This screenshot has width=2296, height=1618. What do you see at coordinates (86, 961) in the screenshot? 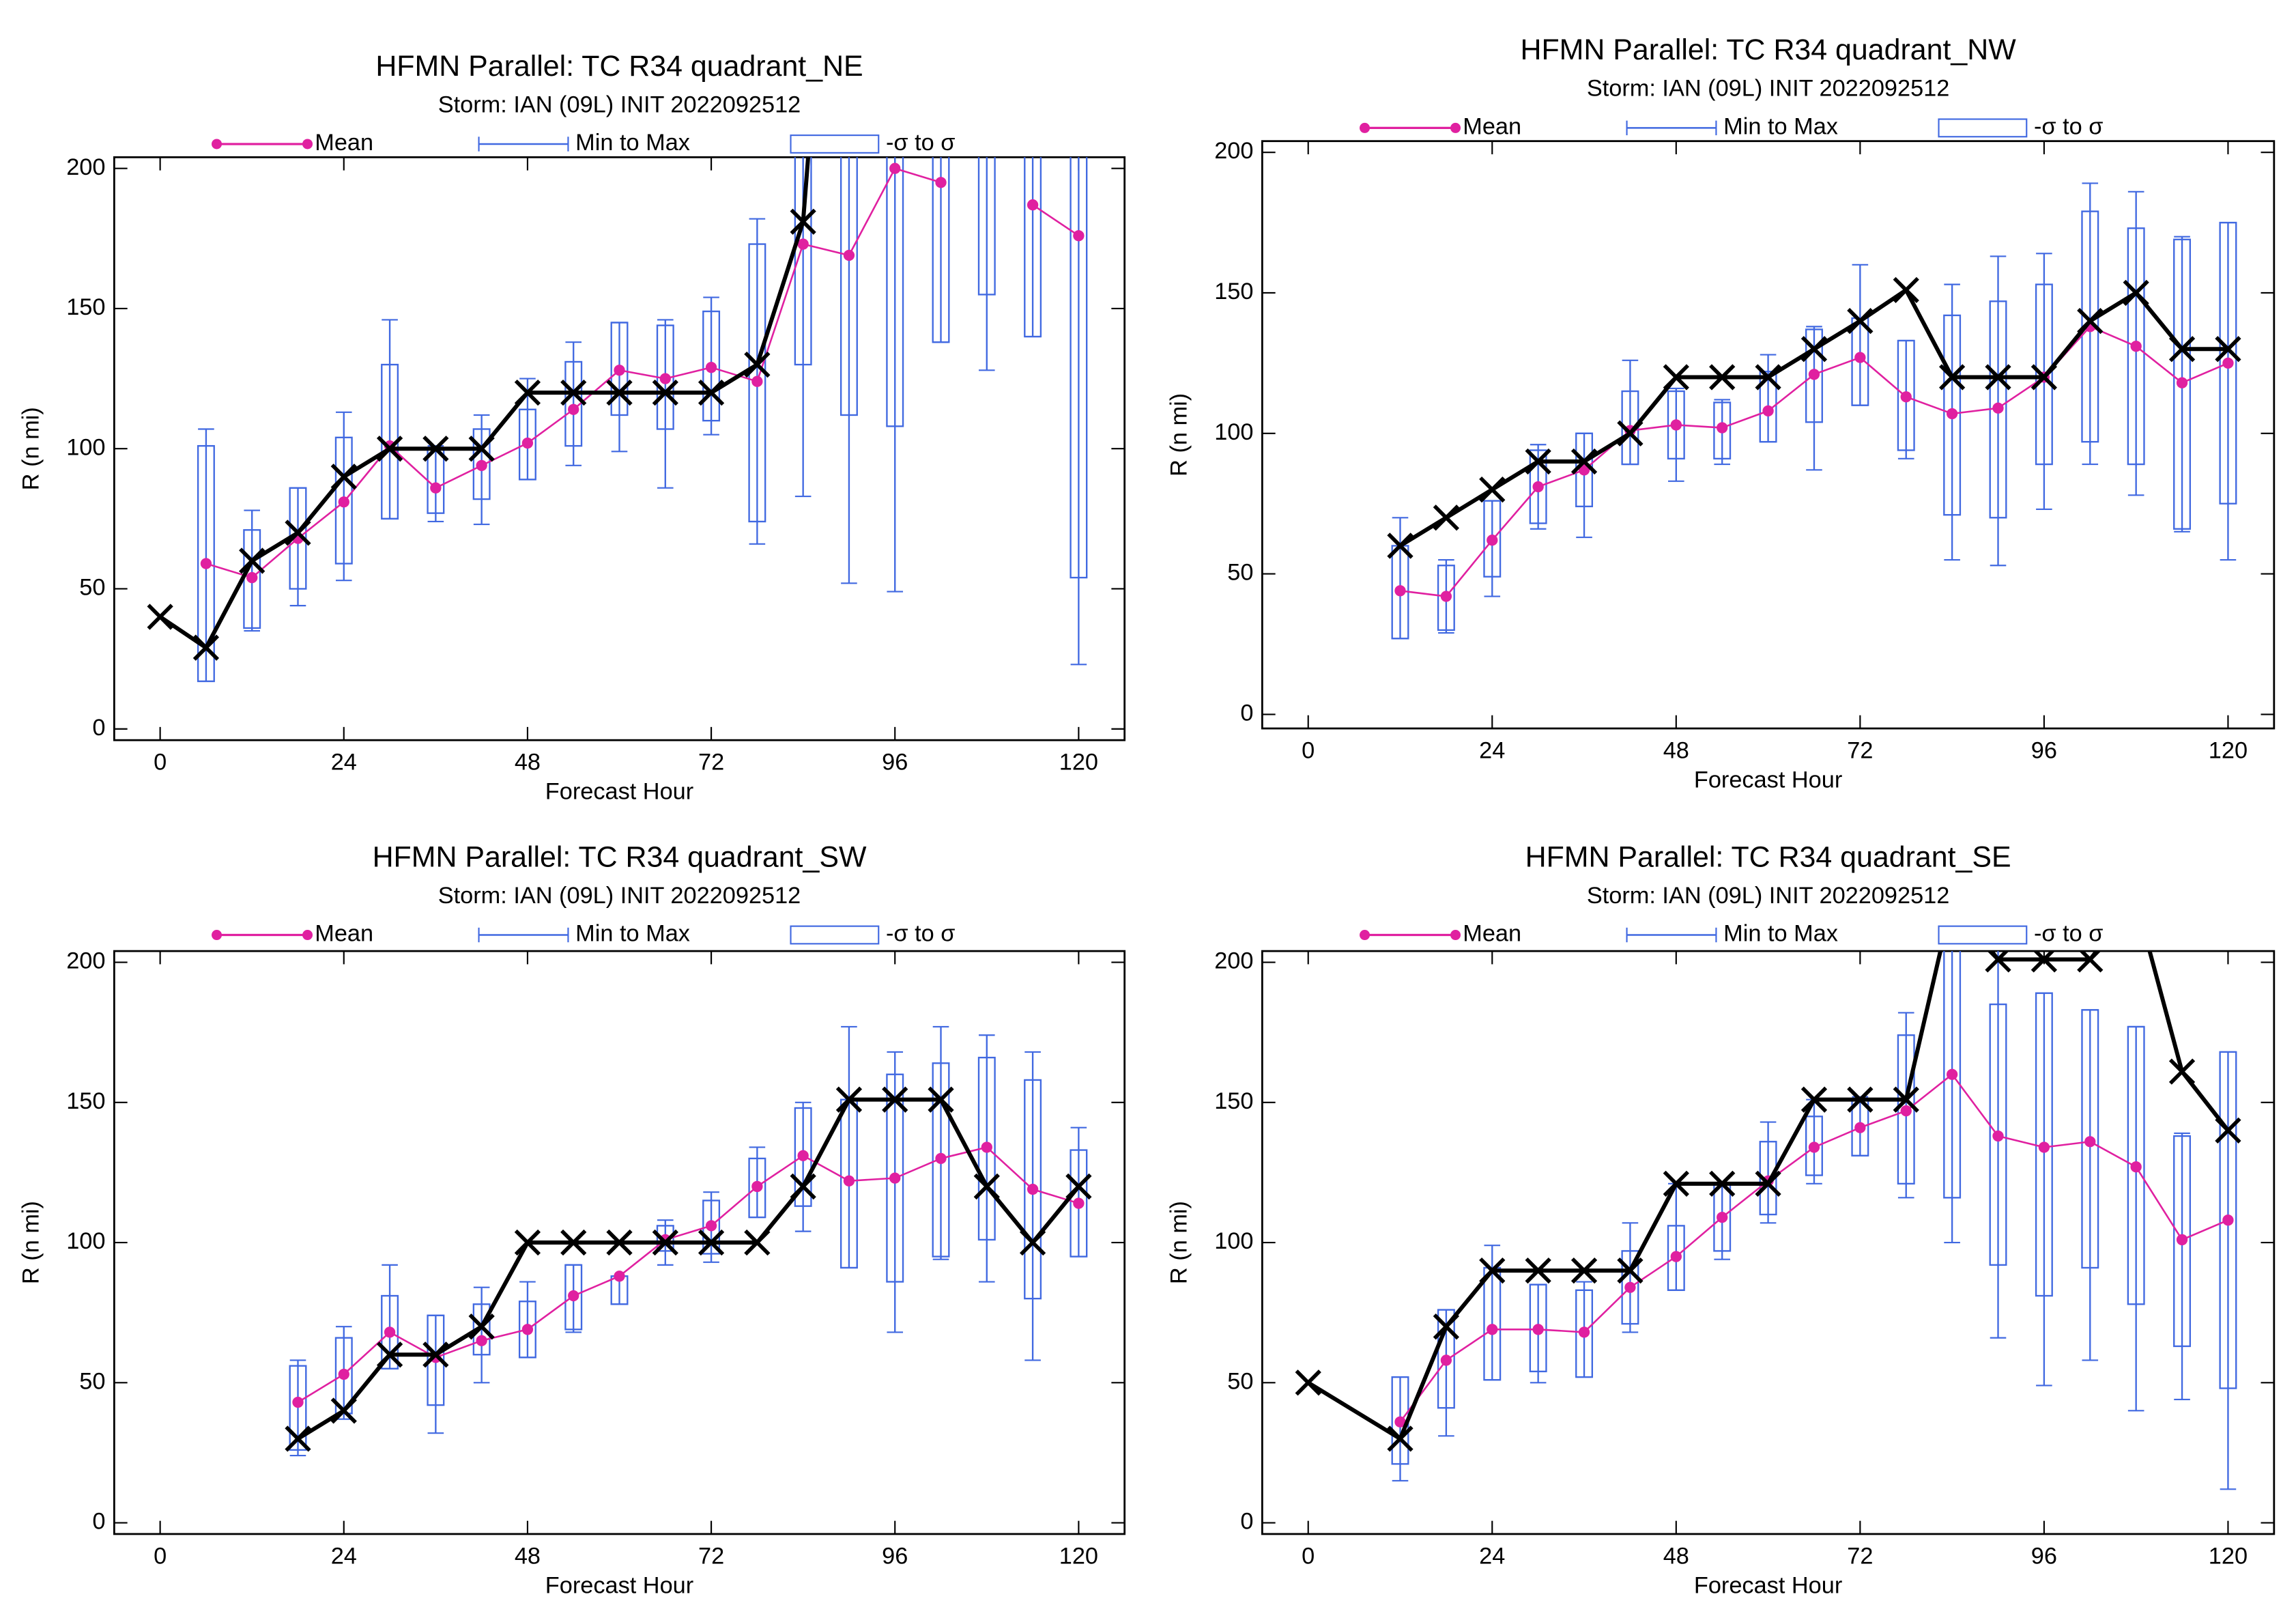
I see `y-tick-label: 200` at bounding box center [86, 961].